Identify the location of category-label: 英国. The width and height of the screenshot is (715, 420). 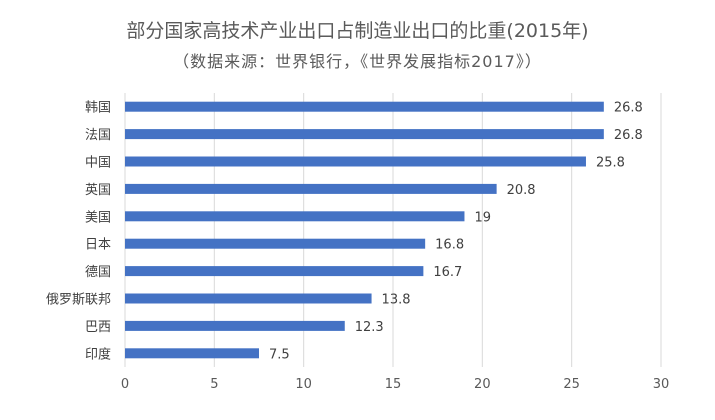
(98, 190).